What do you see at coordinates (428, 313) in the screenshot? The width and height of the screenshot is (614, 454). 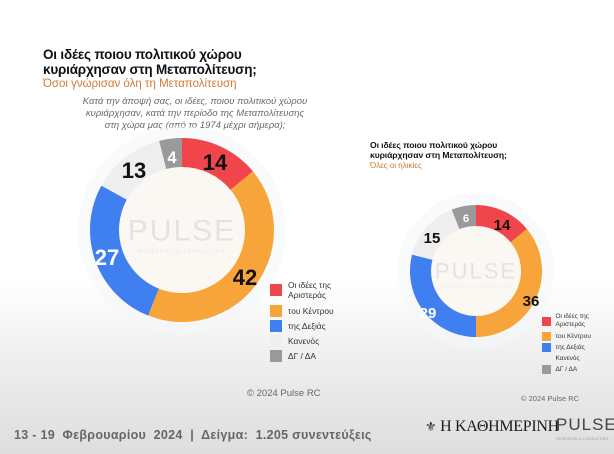 I see `donut-value-label: 29` at bounding box center [428, 313].